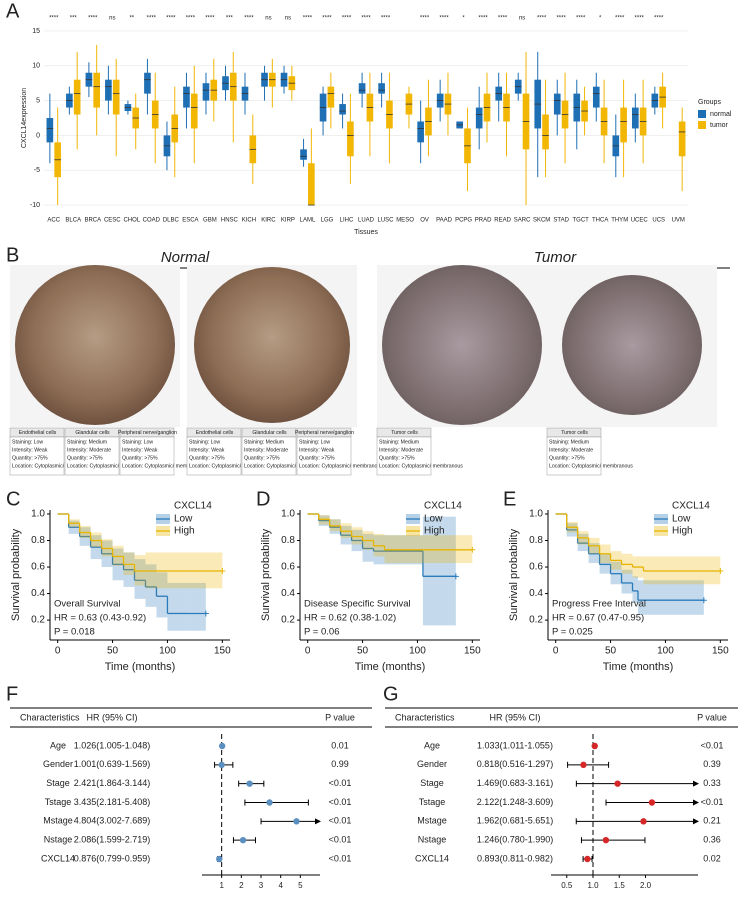 This screenshot has width=744, height=912. What do you see at coordinates (432, 821) in the screenshot?
I see `row-name: Mstage` at bounding box center [432, 821].